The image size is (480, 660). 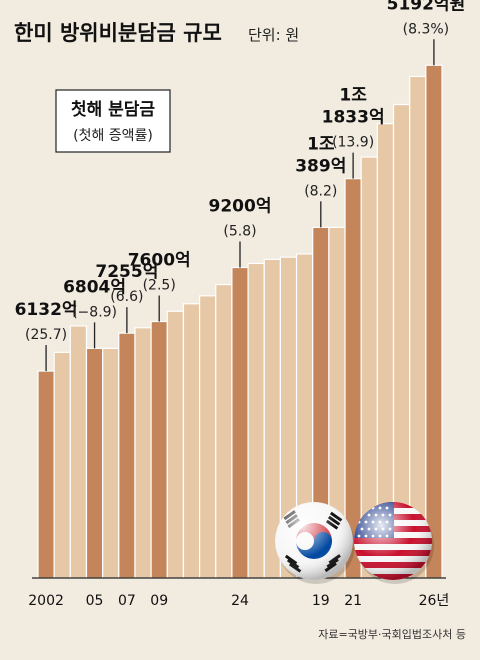 What do you see at coordinates (394, 543) in the screenshot?
I see `usa-flag-icon` at bounding box center [394, 543].